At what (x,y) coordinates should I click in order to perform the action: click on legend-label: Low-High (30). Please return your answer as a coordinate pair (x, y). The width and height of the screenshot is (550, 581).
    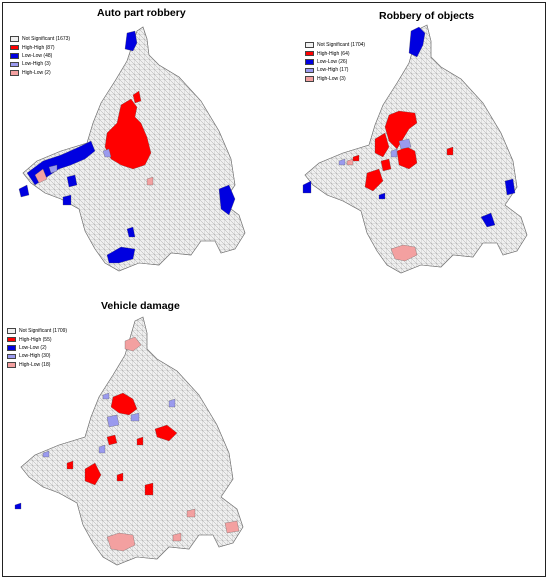
    Looking at the image, I should click on (35, 356).